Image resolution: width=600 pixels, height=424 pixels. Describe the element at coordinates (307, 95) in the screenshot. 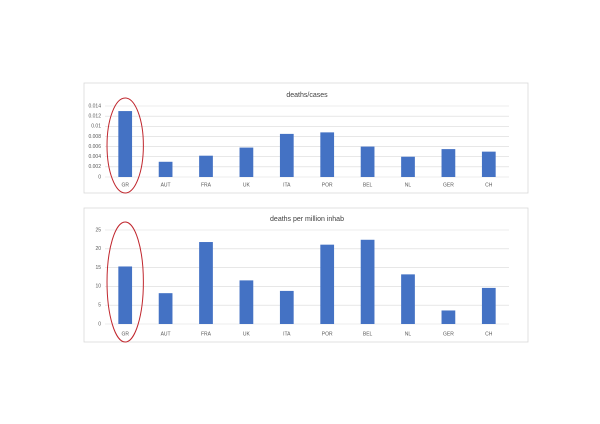

I see `chart-title: deaths/cases` at that location.